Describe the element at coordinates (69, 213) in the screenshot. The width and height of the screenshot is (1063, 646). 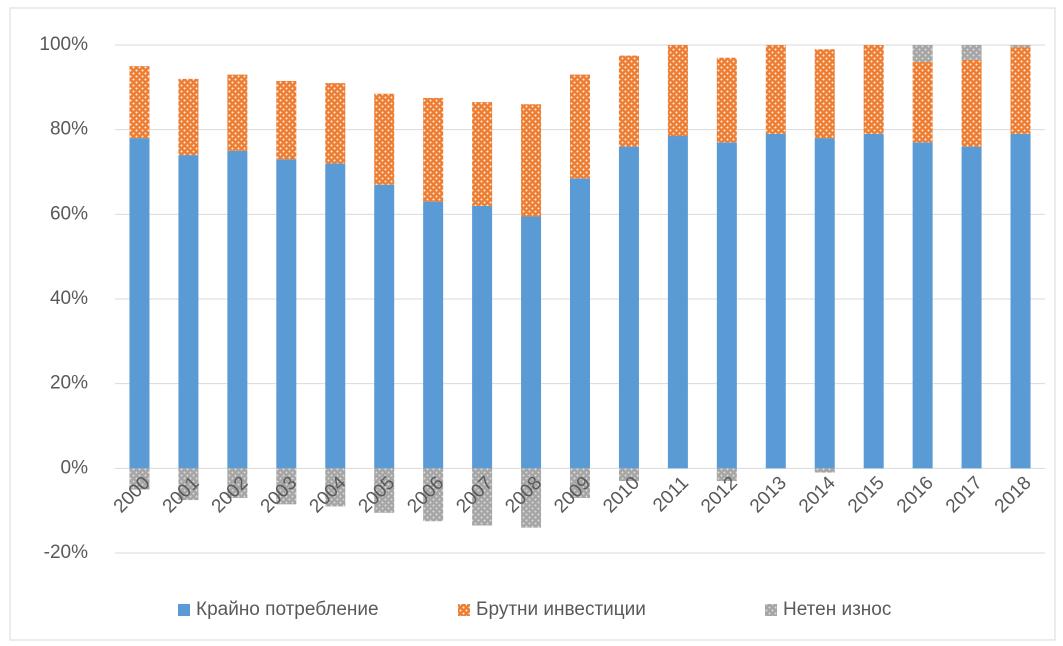
I see `y-tick-label: 60%` at that location.